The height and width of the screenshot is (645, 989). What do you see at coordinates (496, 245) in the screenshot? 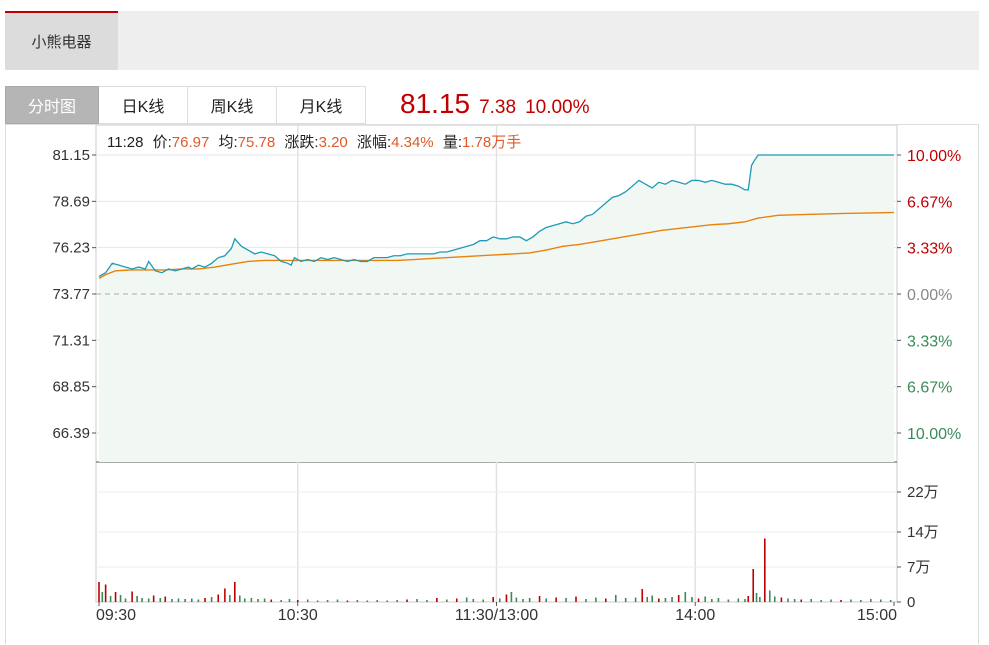
I see `average-price-line` at bounding box center [496, 245].